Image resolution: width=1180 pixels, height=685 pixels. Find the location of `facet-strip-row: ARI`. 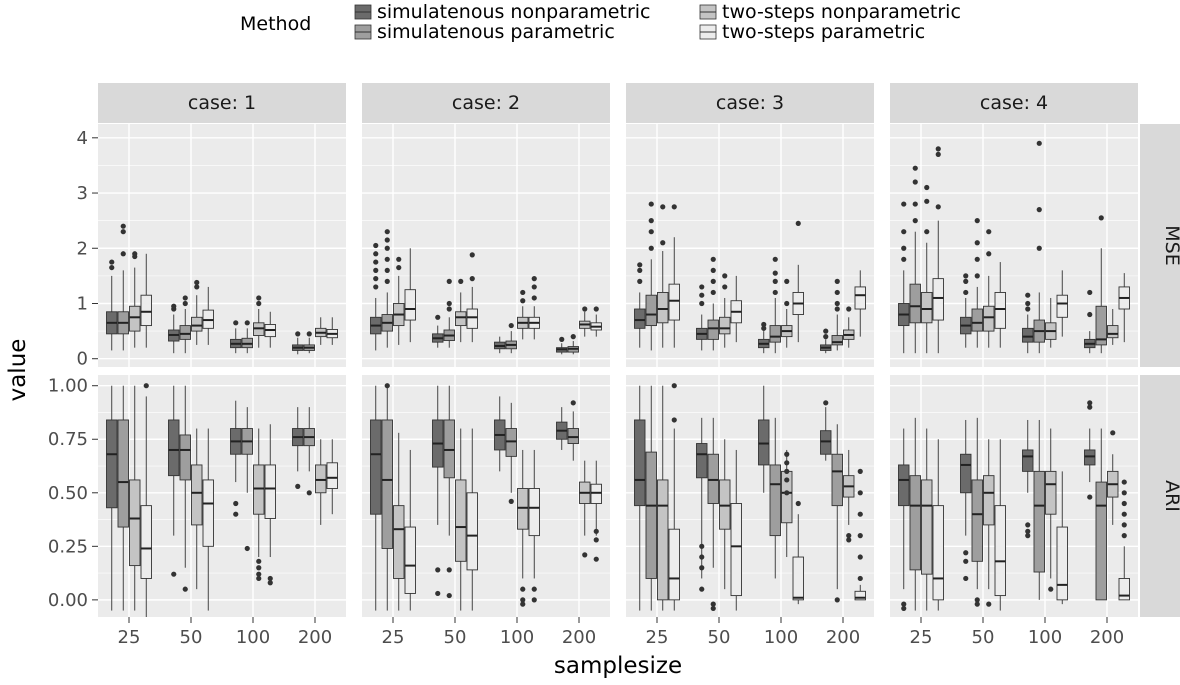

facet-strip-row: ARI is located at coordinates (1160, 496).